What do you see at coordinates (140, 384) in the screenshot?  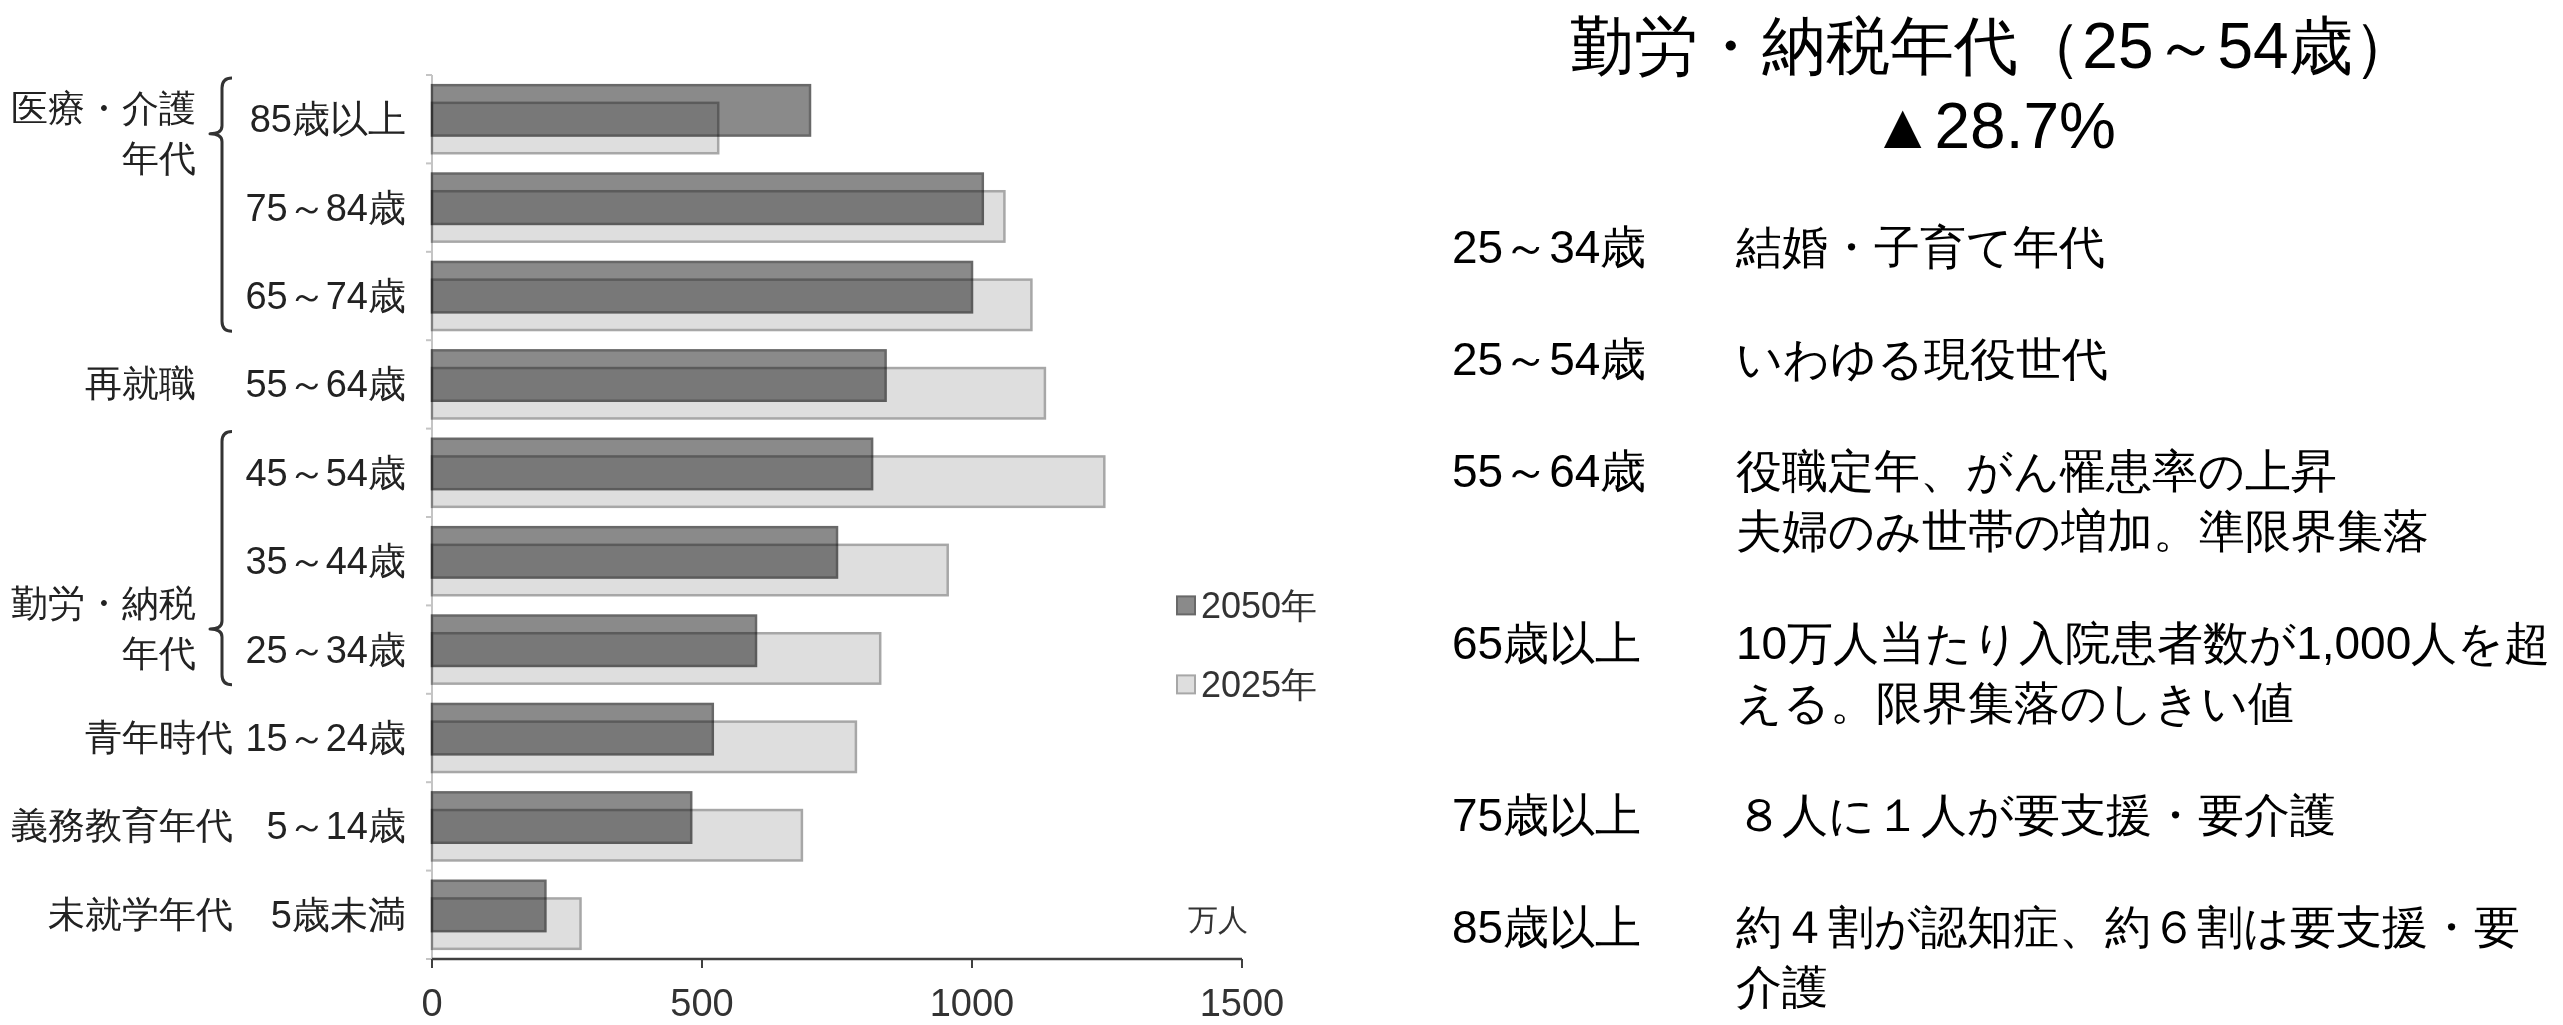 I see `text: 再就職` at bounding box center [140, 384].